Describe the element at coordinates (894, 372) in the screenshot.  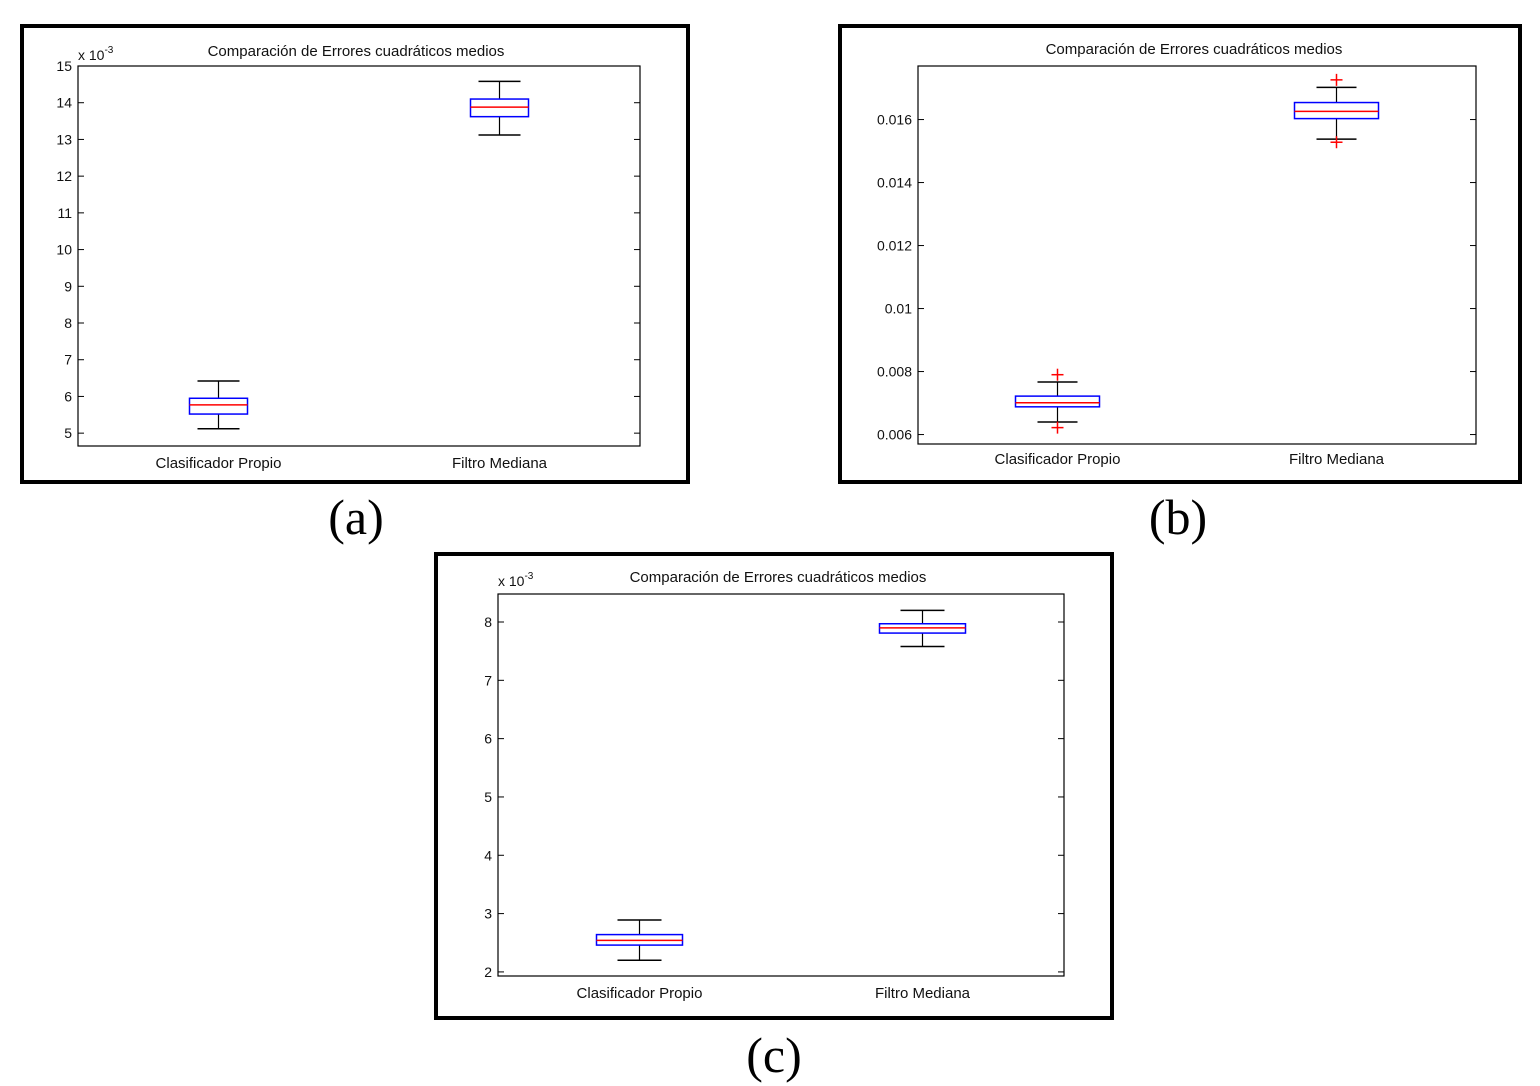
I see `y-tick-label: 0.008` at that location.